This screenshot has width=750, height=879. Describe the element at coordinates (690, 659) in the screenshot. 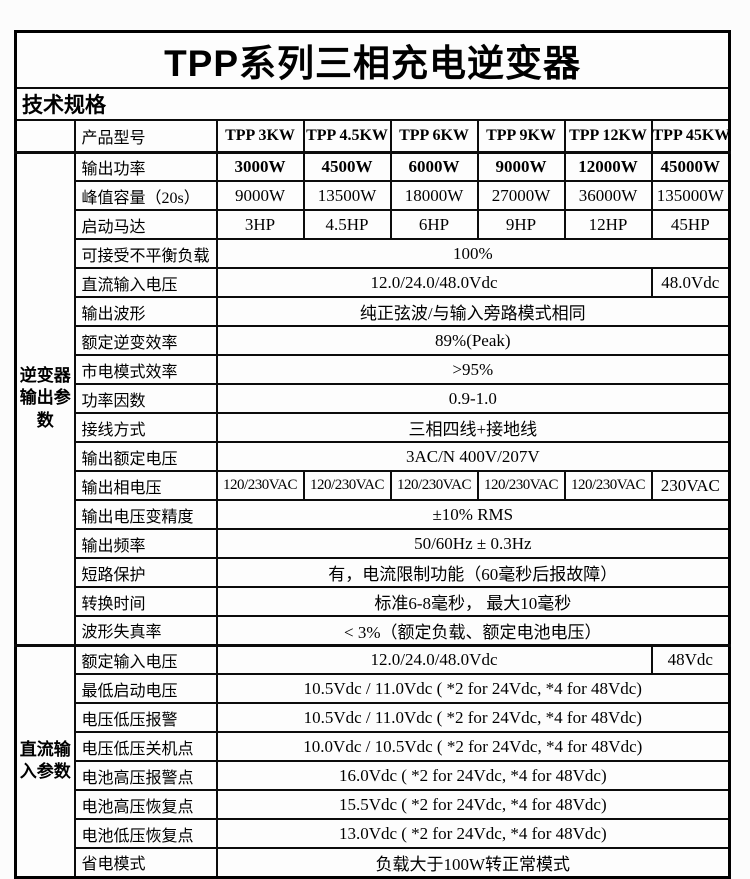

I see `spec-value: 48Vdc` at that location.